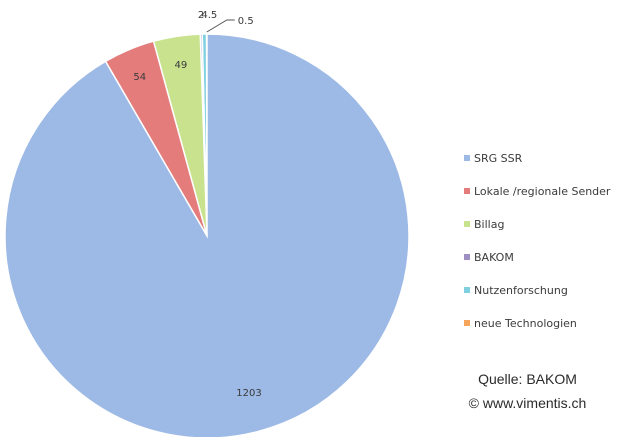 The image size is (637, 437). I want to click on legend-item: neue Technologien, so click(537, 323).